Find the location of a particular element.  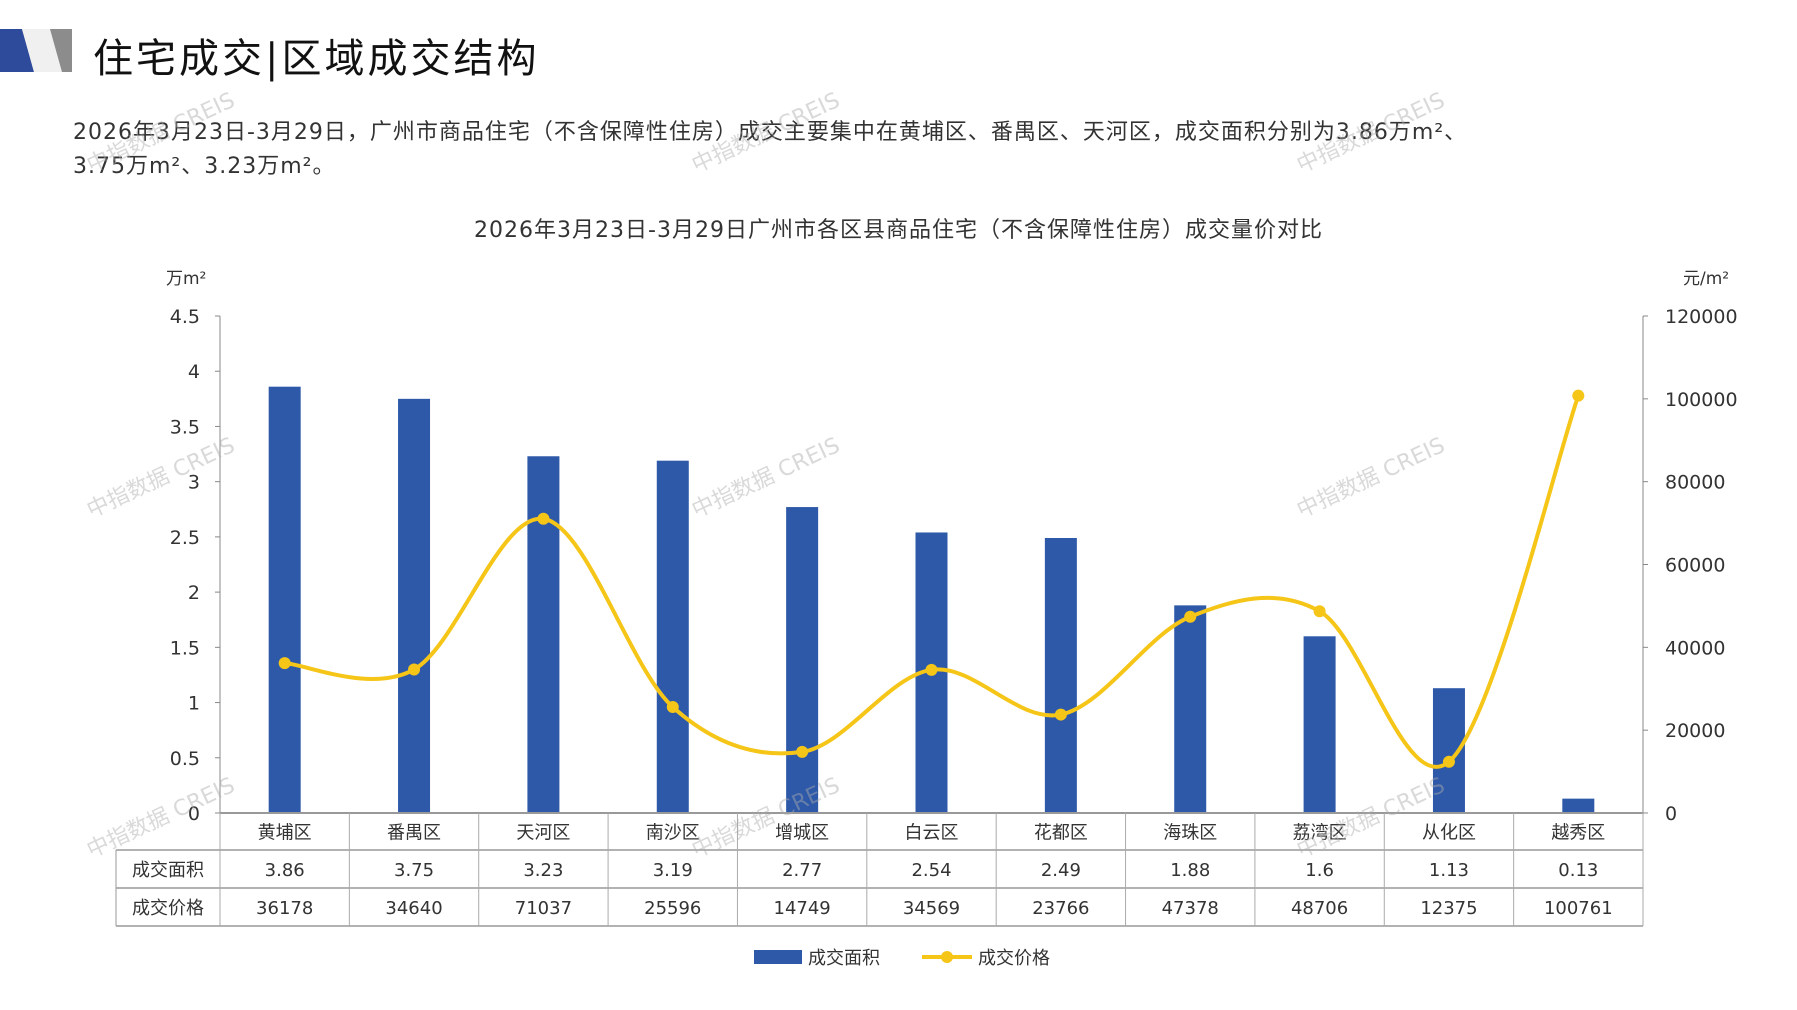

price-point-花都区 is located at coordinates (1060, 714).